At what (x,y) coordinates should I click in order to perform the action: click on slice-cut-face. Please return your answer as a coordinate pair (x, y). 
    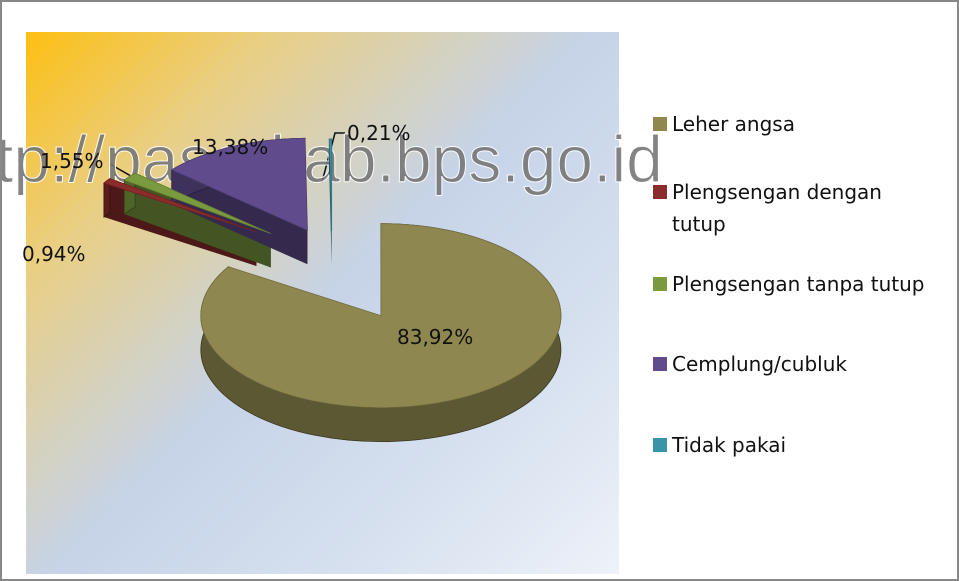
    Looking at the image, I should click on (239, 217).